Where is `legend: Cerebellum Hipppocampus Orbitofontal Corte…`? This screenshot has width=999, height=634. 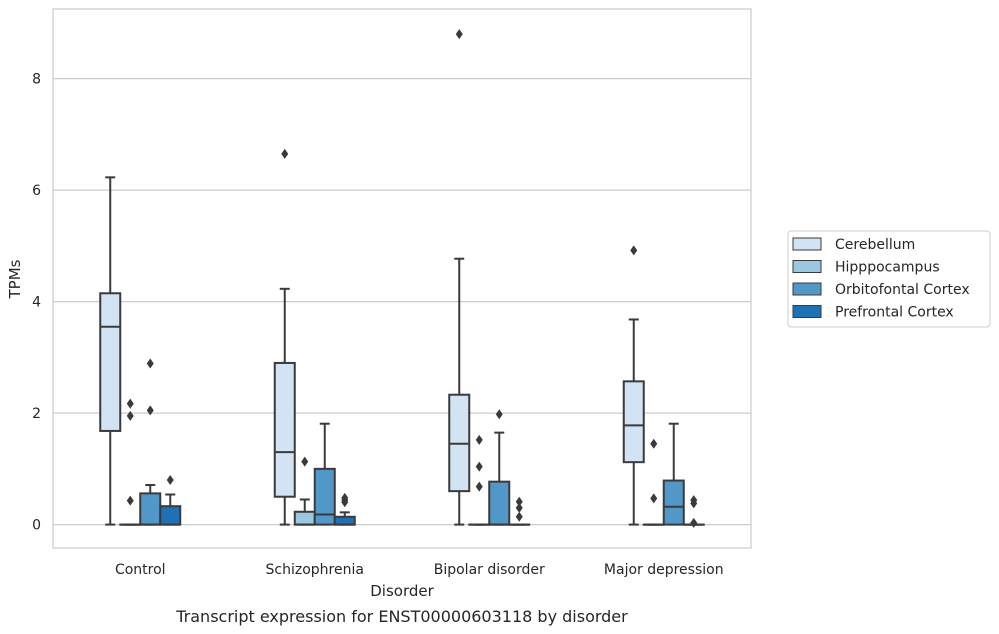
legend: Cerebellum Hipppocampus Orbitofontal Corte… is located at coordinates (889, 279).